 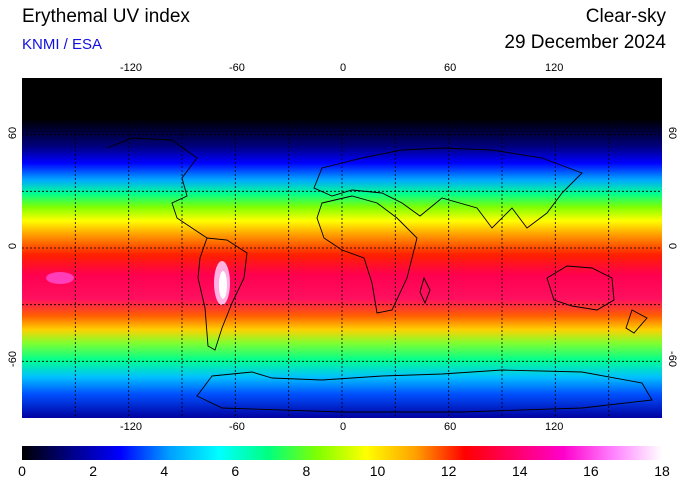 What do you see at coordinates (671, 359) in the screenshot?
I see `lat-tick-right: -60` at bounding box center [671, 359].